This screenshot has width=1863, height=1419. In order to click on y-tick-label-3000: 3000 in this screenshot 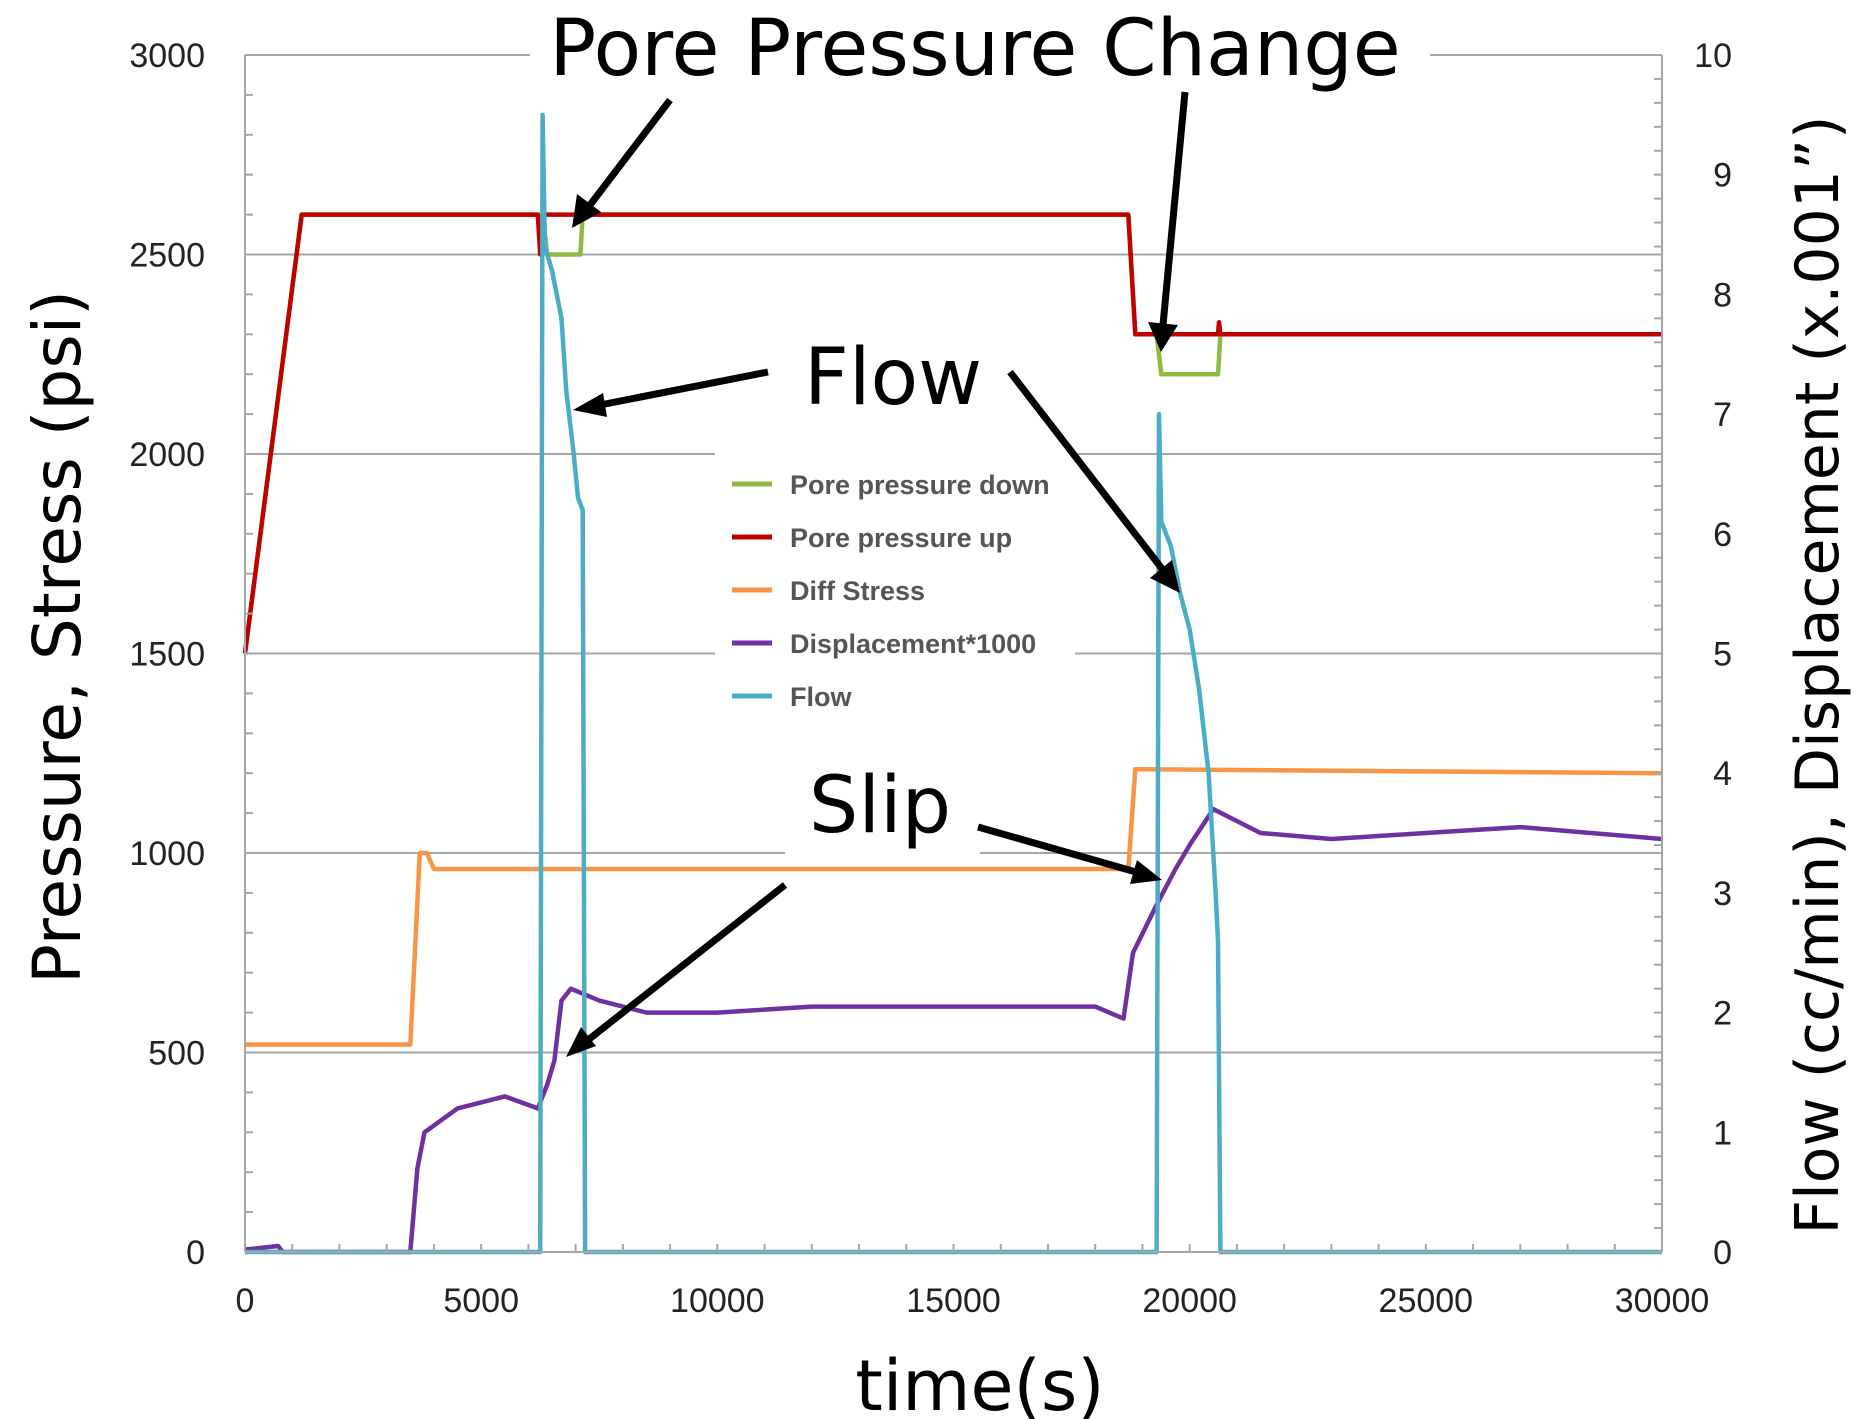, I will do `click(167, 56)`.